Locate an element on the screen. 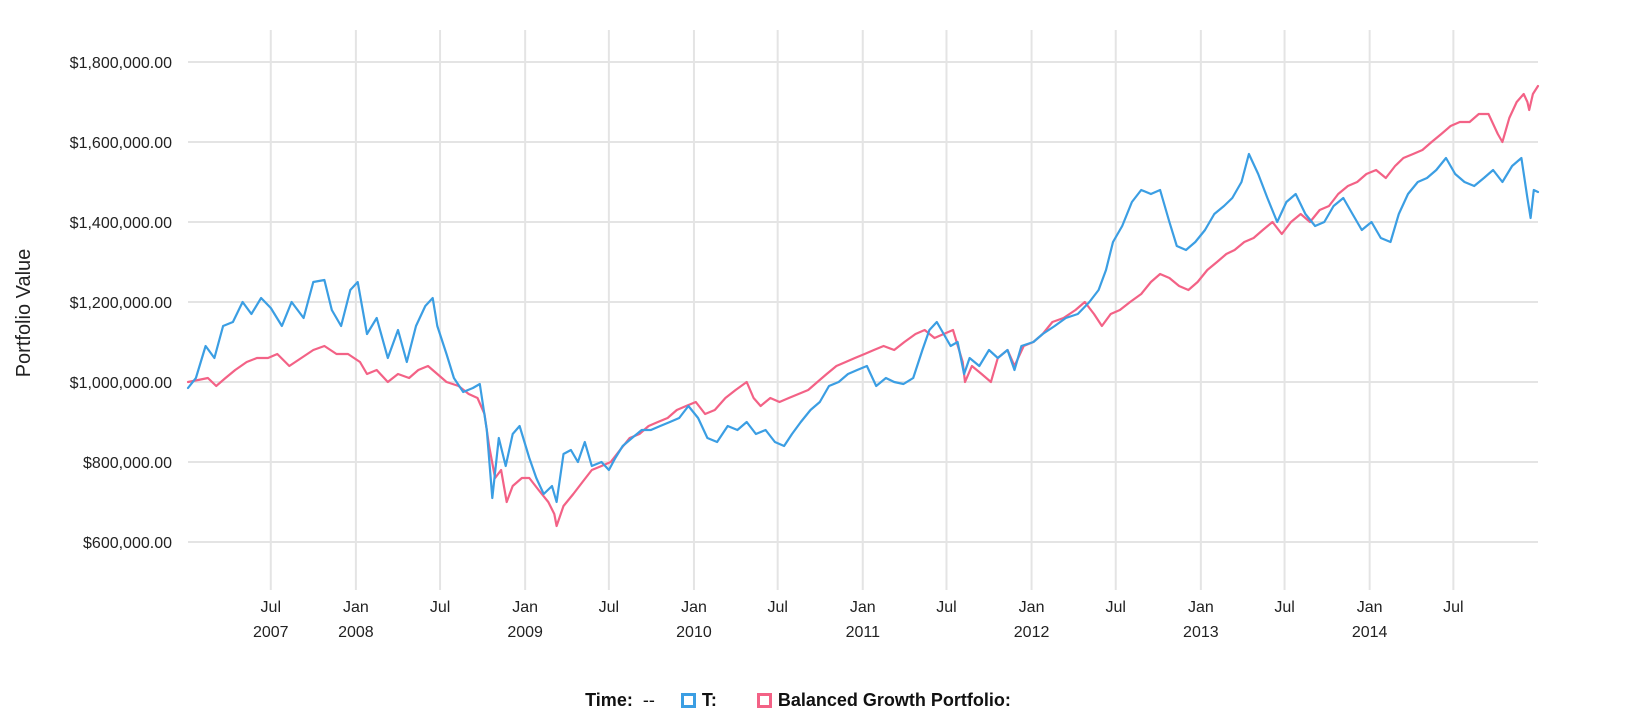 Image resolution: width=1636 pixels, height=727 pixels. legend-swatch-balanced-growth-portfolio is located at coordinates (764, 700).